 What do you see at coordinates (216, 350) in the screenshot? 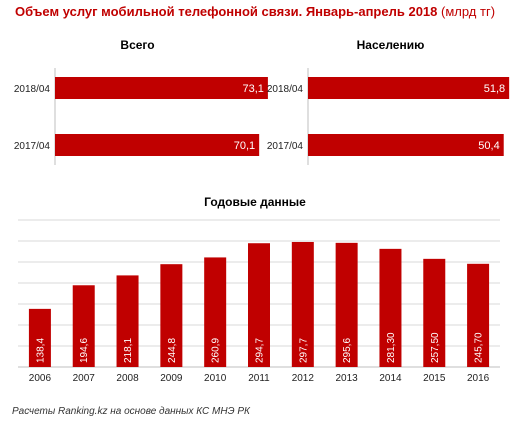
I see `annual-value-label-2010: 260,9` at bounding box center [216, 350].